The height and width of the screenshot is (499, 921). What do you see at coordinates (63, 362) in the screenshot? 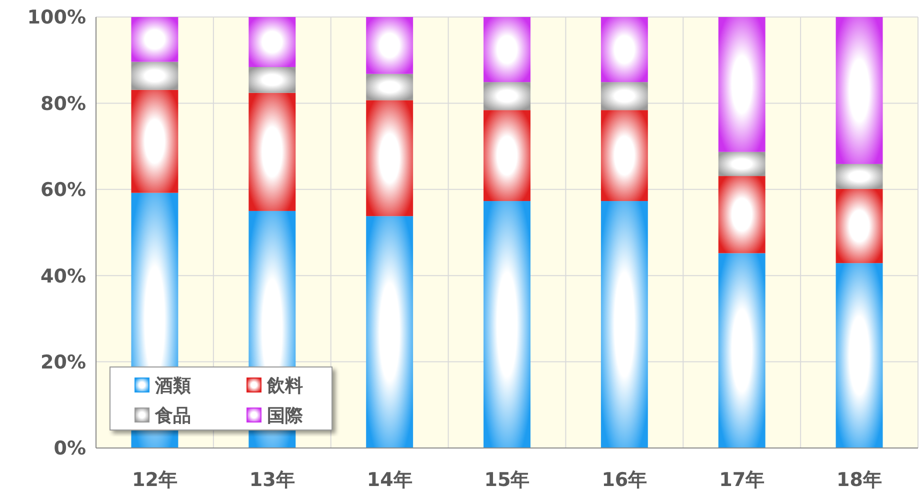
I see `y-tick-label: 20%` at bounding box center [63, 362].